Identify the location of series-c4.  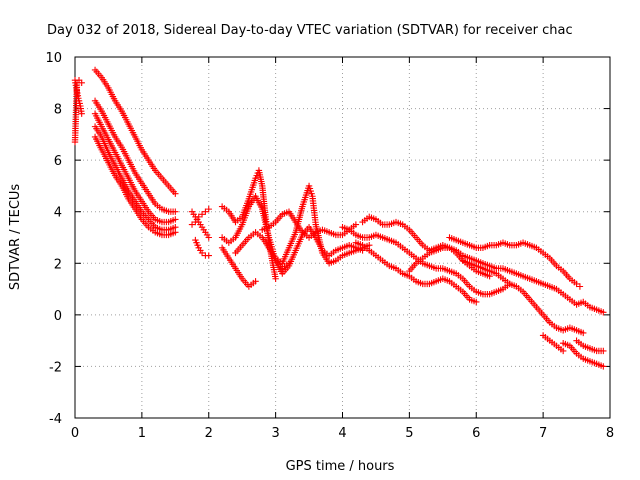
(506, 280).